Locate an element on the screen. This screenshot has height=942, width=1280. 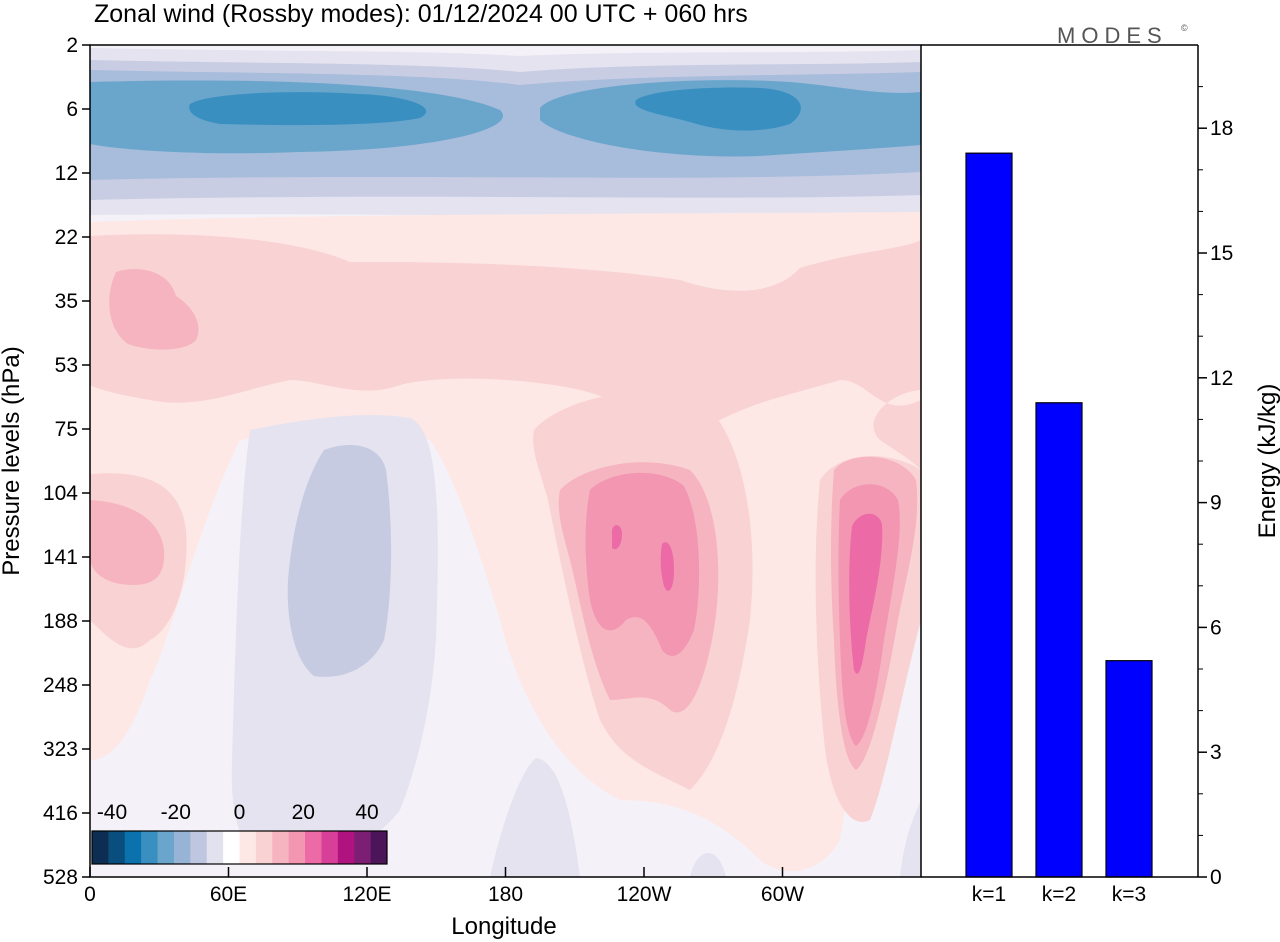
bar-y-tick-label: 12 is located at coordinates (1221, 378).